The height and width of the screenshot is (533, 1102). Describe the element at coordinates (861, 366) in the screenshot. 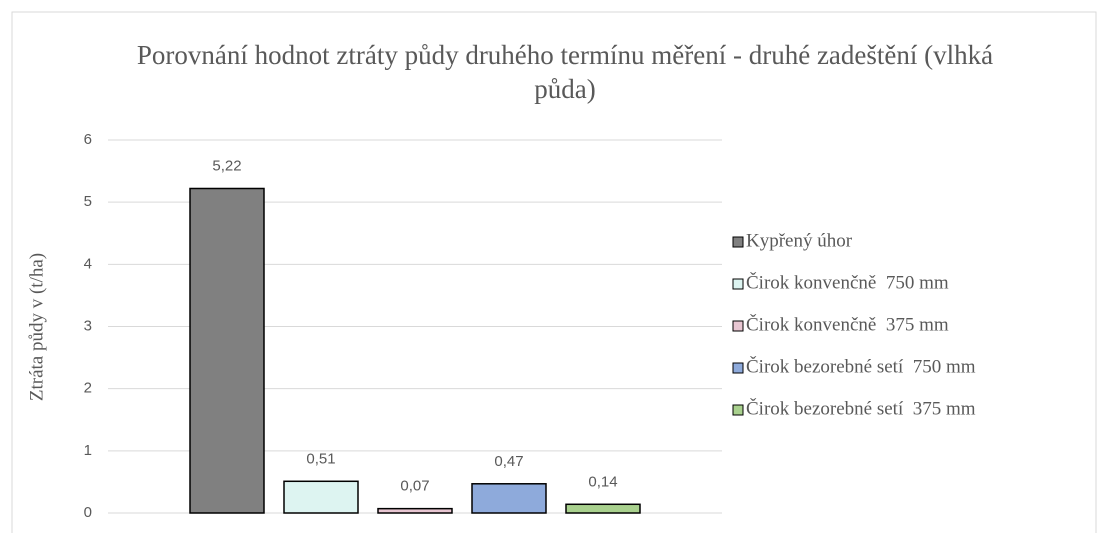

I see `legend-label: Čirok bezorebné setí 750 mm` at that location.